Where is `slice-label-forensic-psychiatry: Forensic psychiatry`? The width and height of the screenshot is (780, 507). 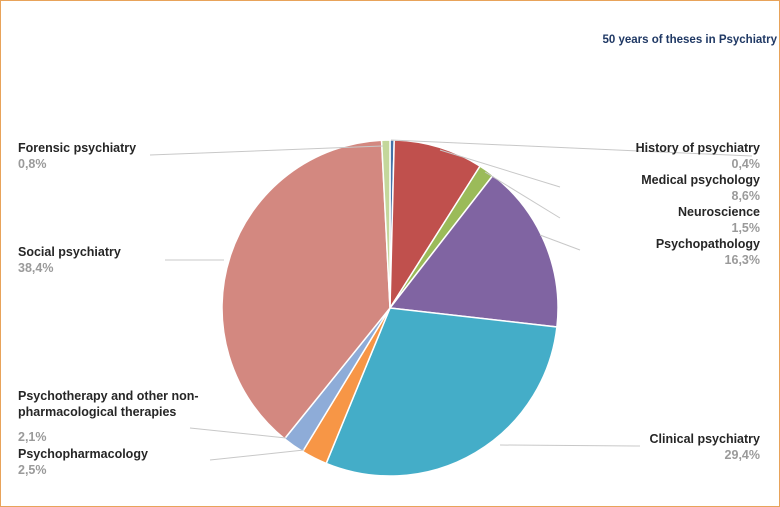
slice-label-forensic-psychiatry: Forensic psychiatry is located at coordinates (77, 148).